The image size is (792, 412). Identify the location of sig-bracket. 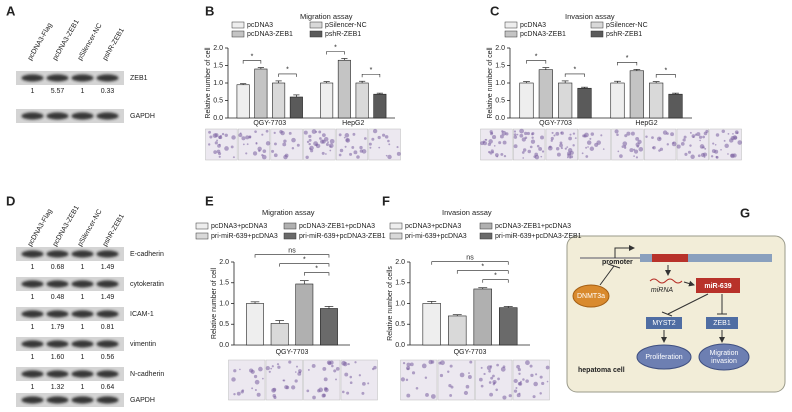
(252, 62).